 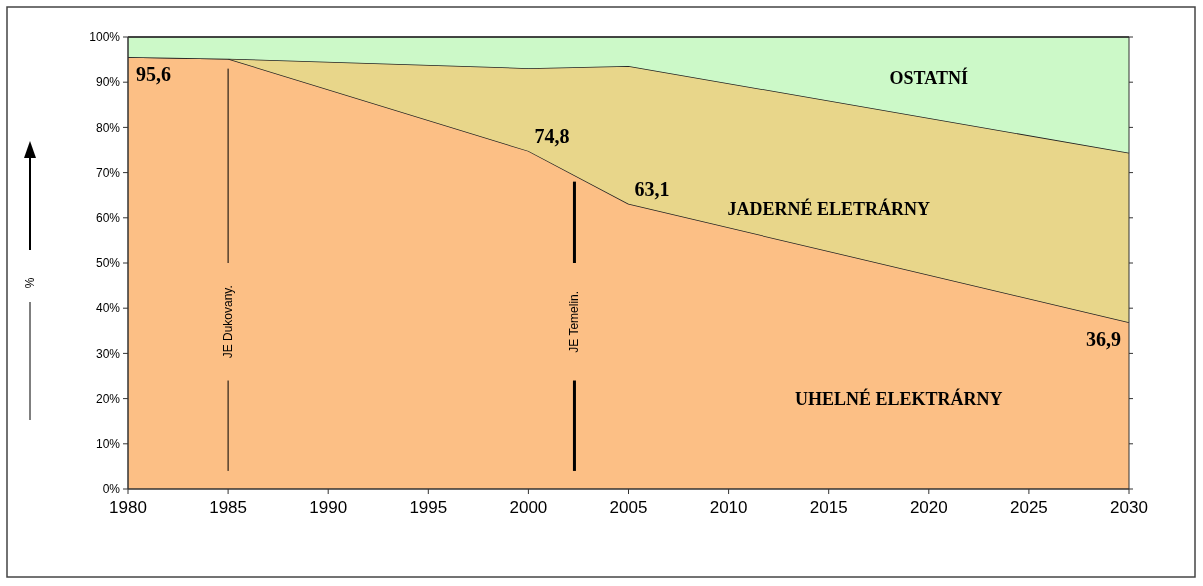 I want to click on series-label: OSTATNÍ, so click(x=928, y=77).